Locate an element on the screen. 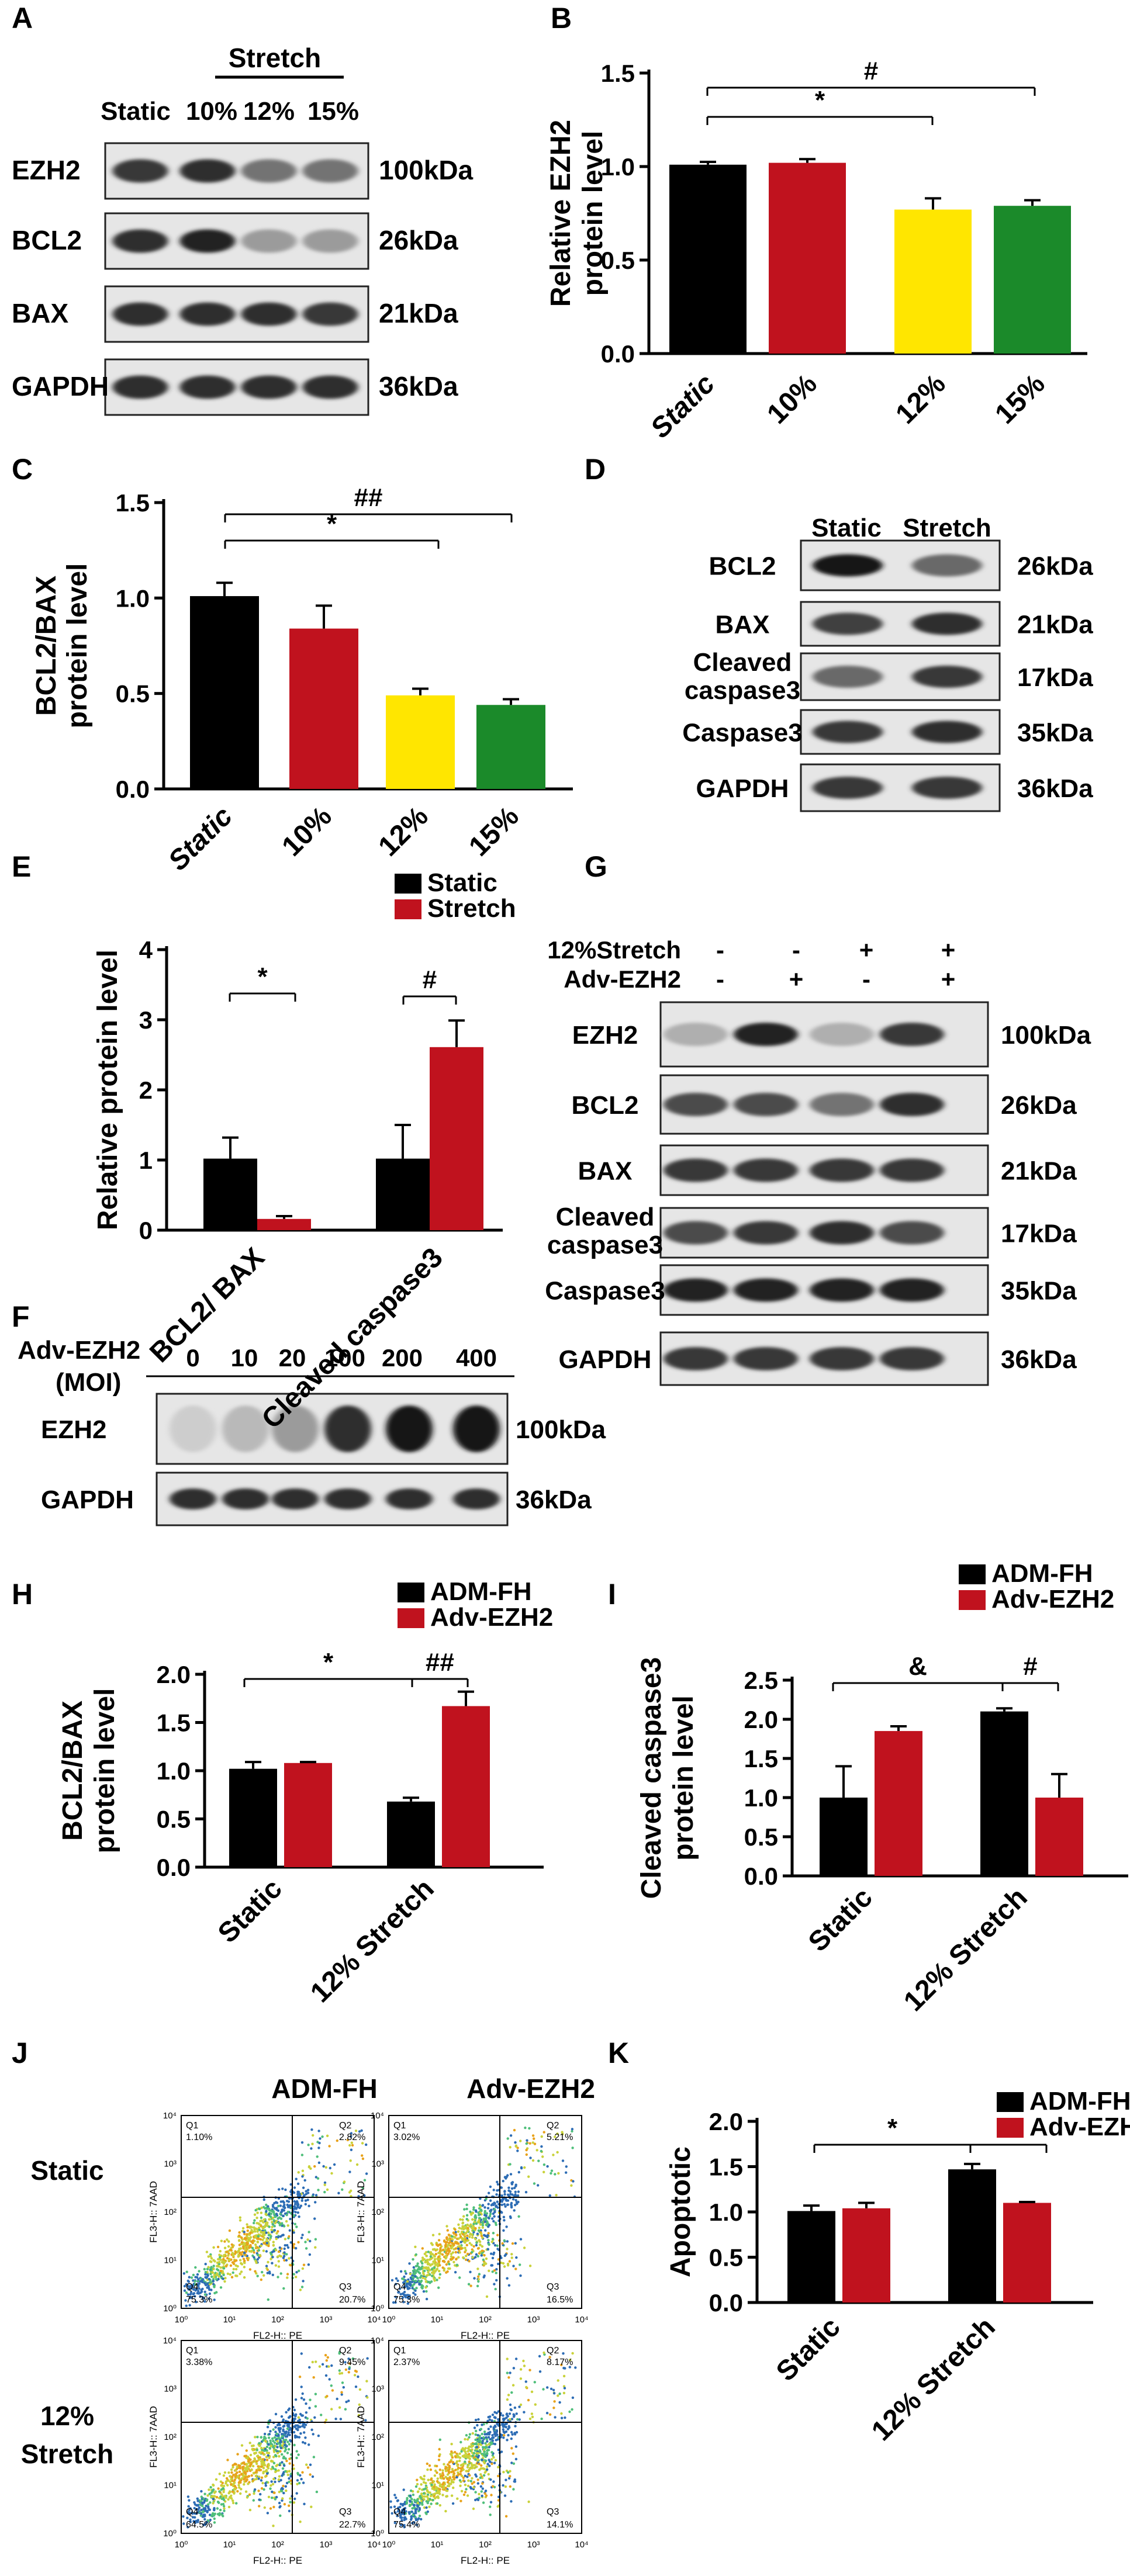 This screenshot has width=1130, height=2576. y-tick-label: 1.0 is located at coordinates (726, 2212).